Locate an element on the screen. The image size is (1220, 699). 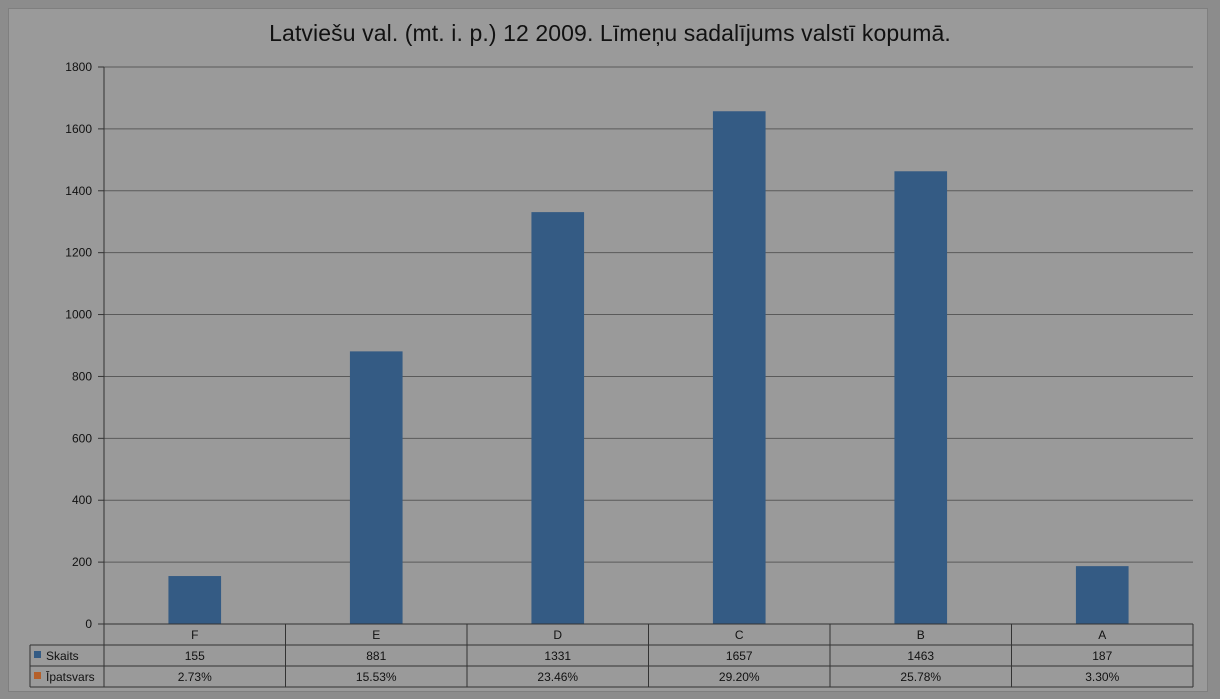
data-label: 187 is located at coordinates (1102, 656).